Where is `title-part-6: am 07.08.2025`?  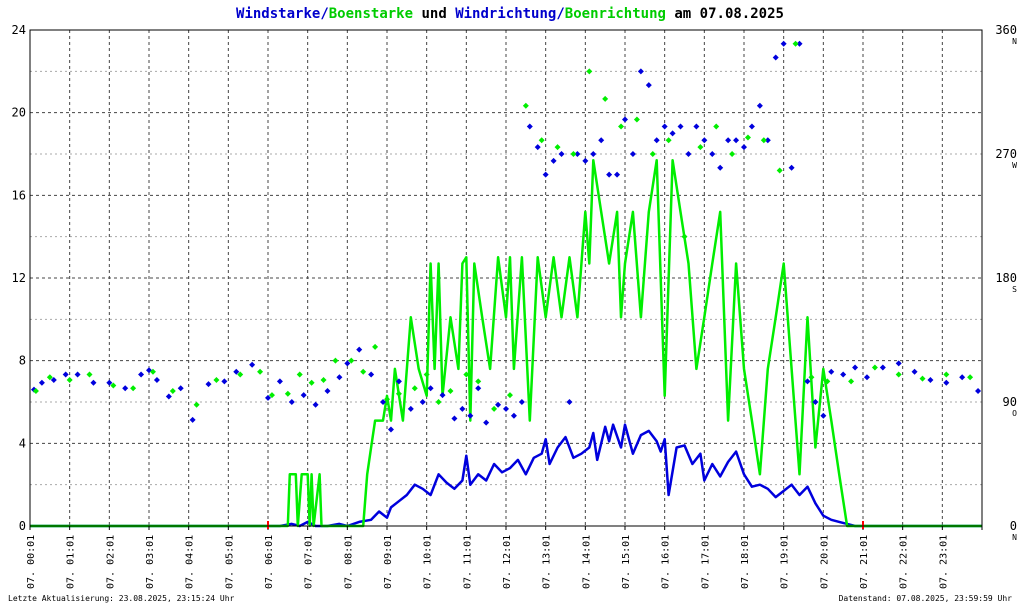 title-part-6: am 07.08.2025 is located at coordinates (725, 14).